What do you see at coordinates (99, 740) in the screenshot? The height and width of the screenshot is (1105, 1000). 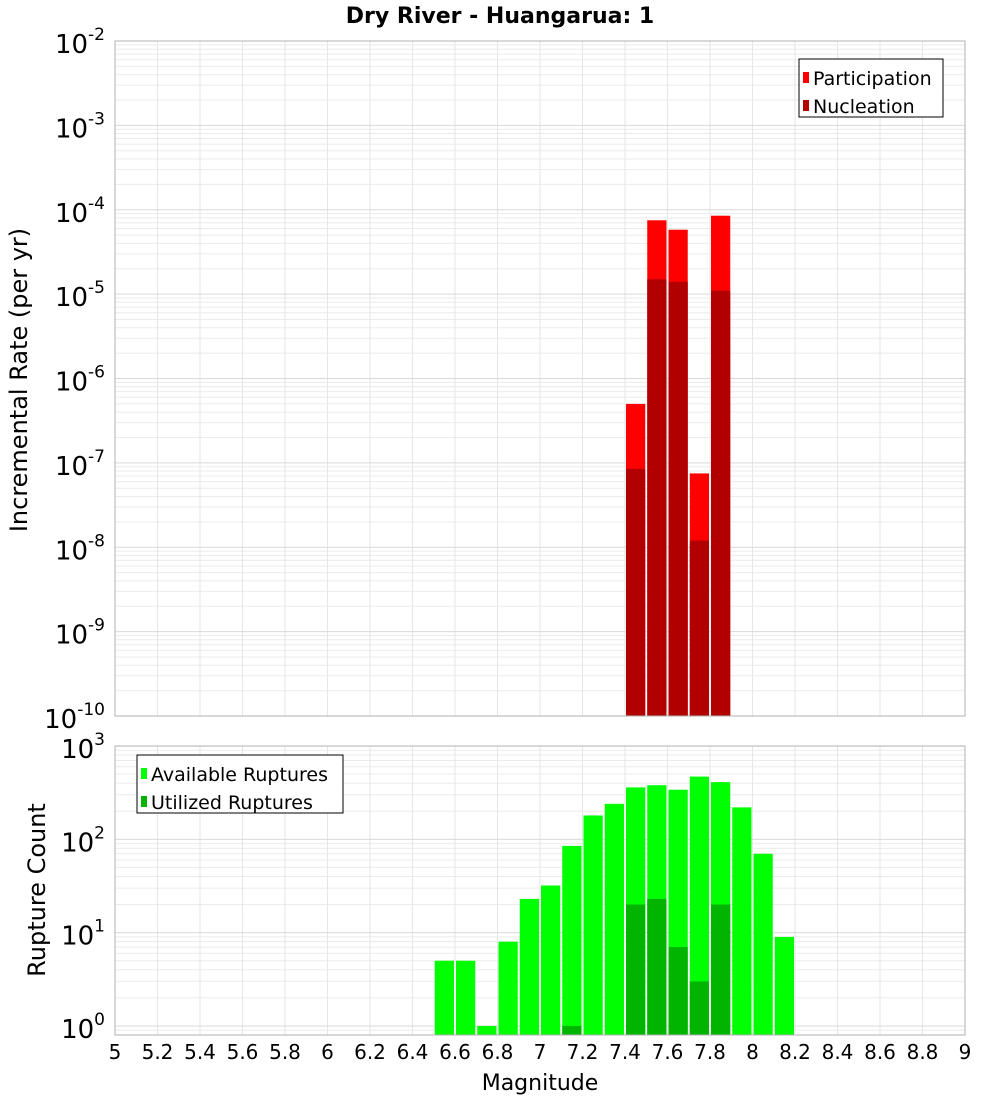 I see `y-tick-exponent: 3` at bounding box center [99, 740].